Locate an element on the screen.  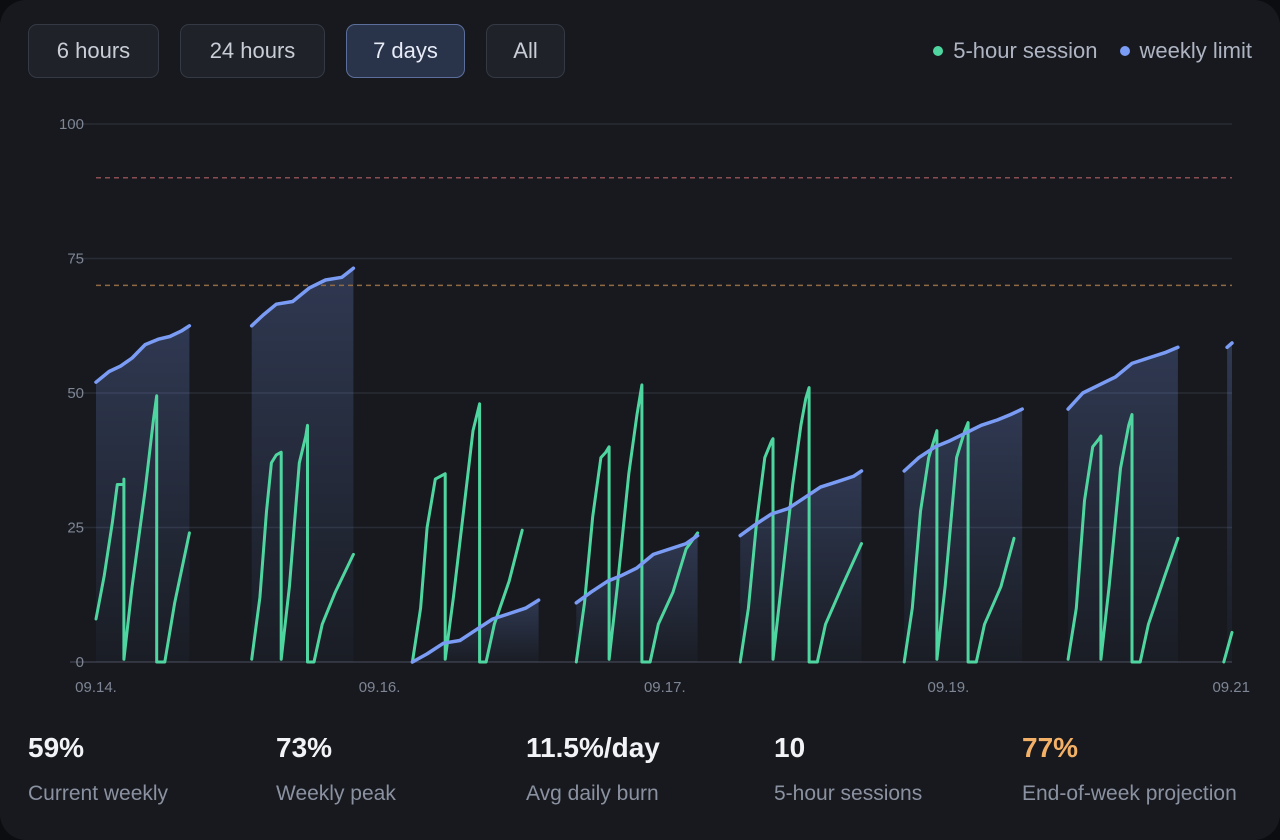
x-tick-label-4: 09.21 is located at coordinates (1231, 687).